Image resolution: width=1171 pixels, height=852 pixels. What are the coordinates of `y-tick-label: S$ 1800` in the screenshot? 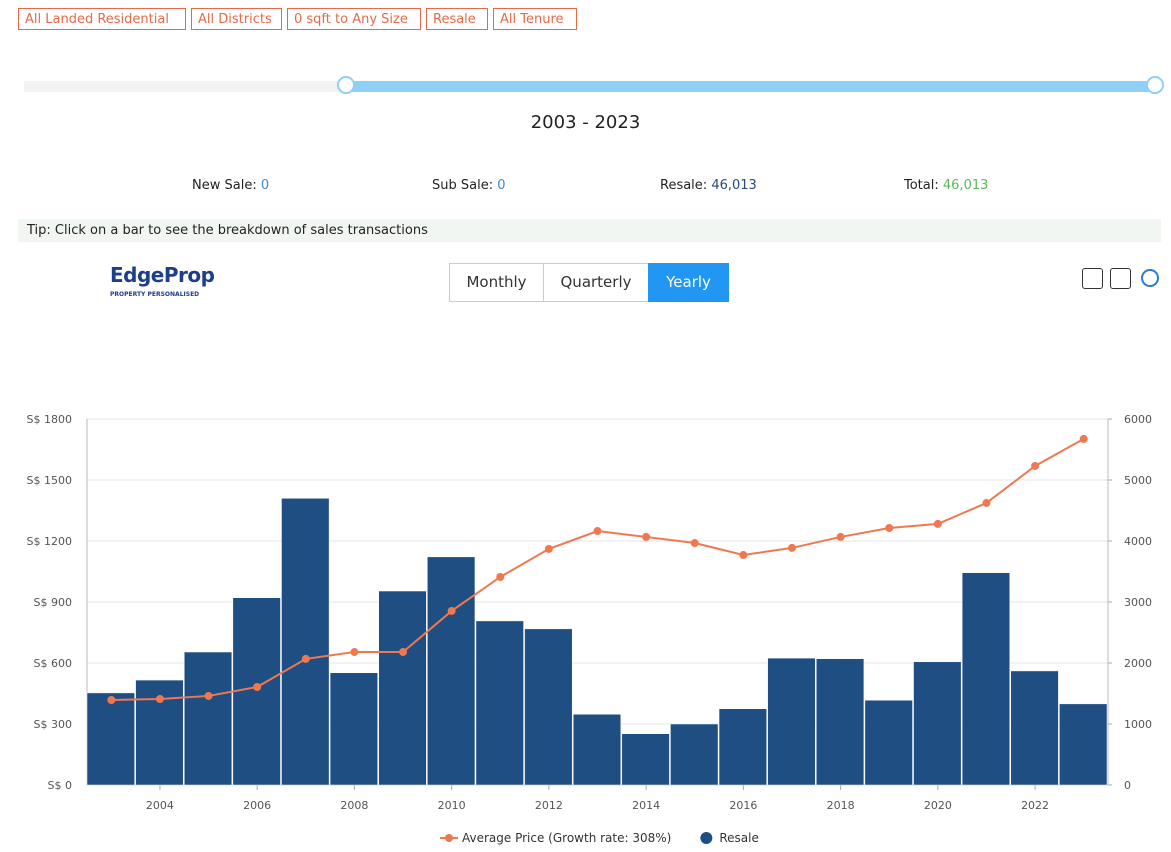 It's located at (49, 419).